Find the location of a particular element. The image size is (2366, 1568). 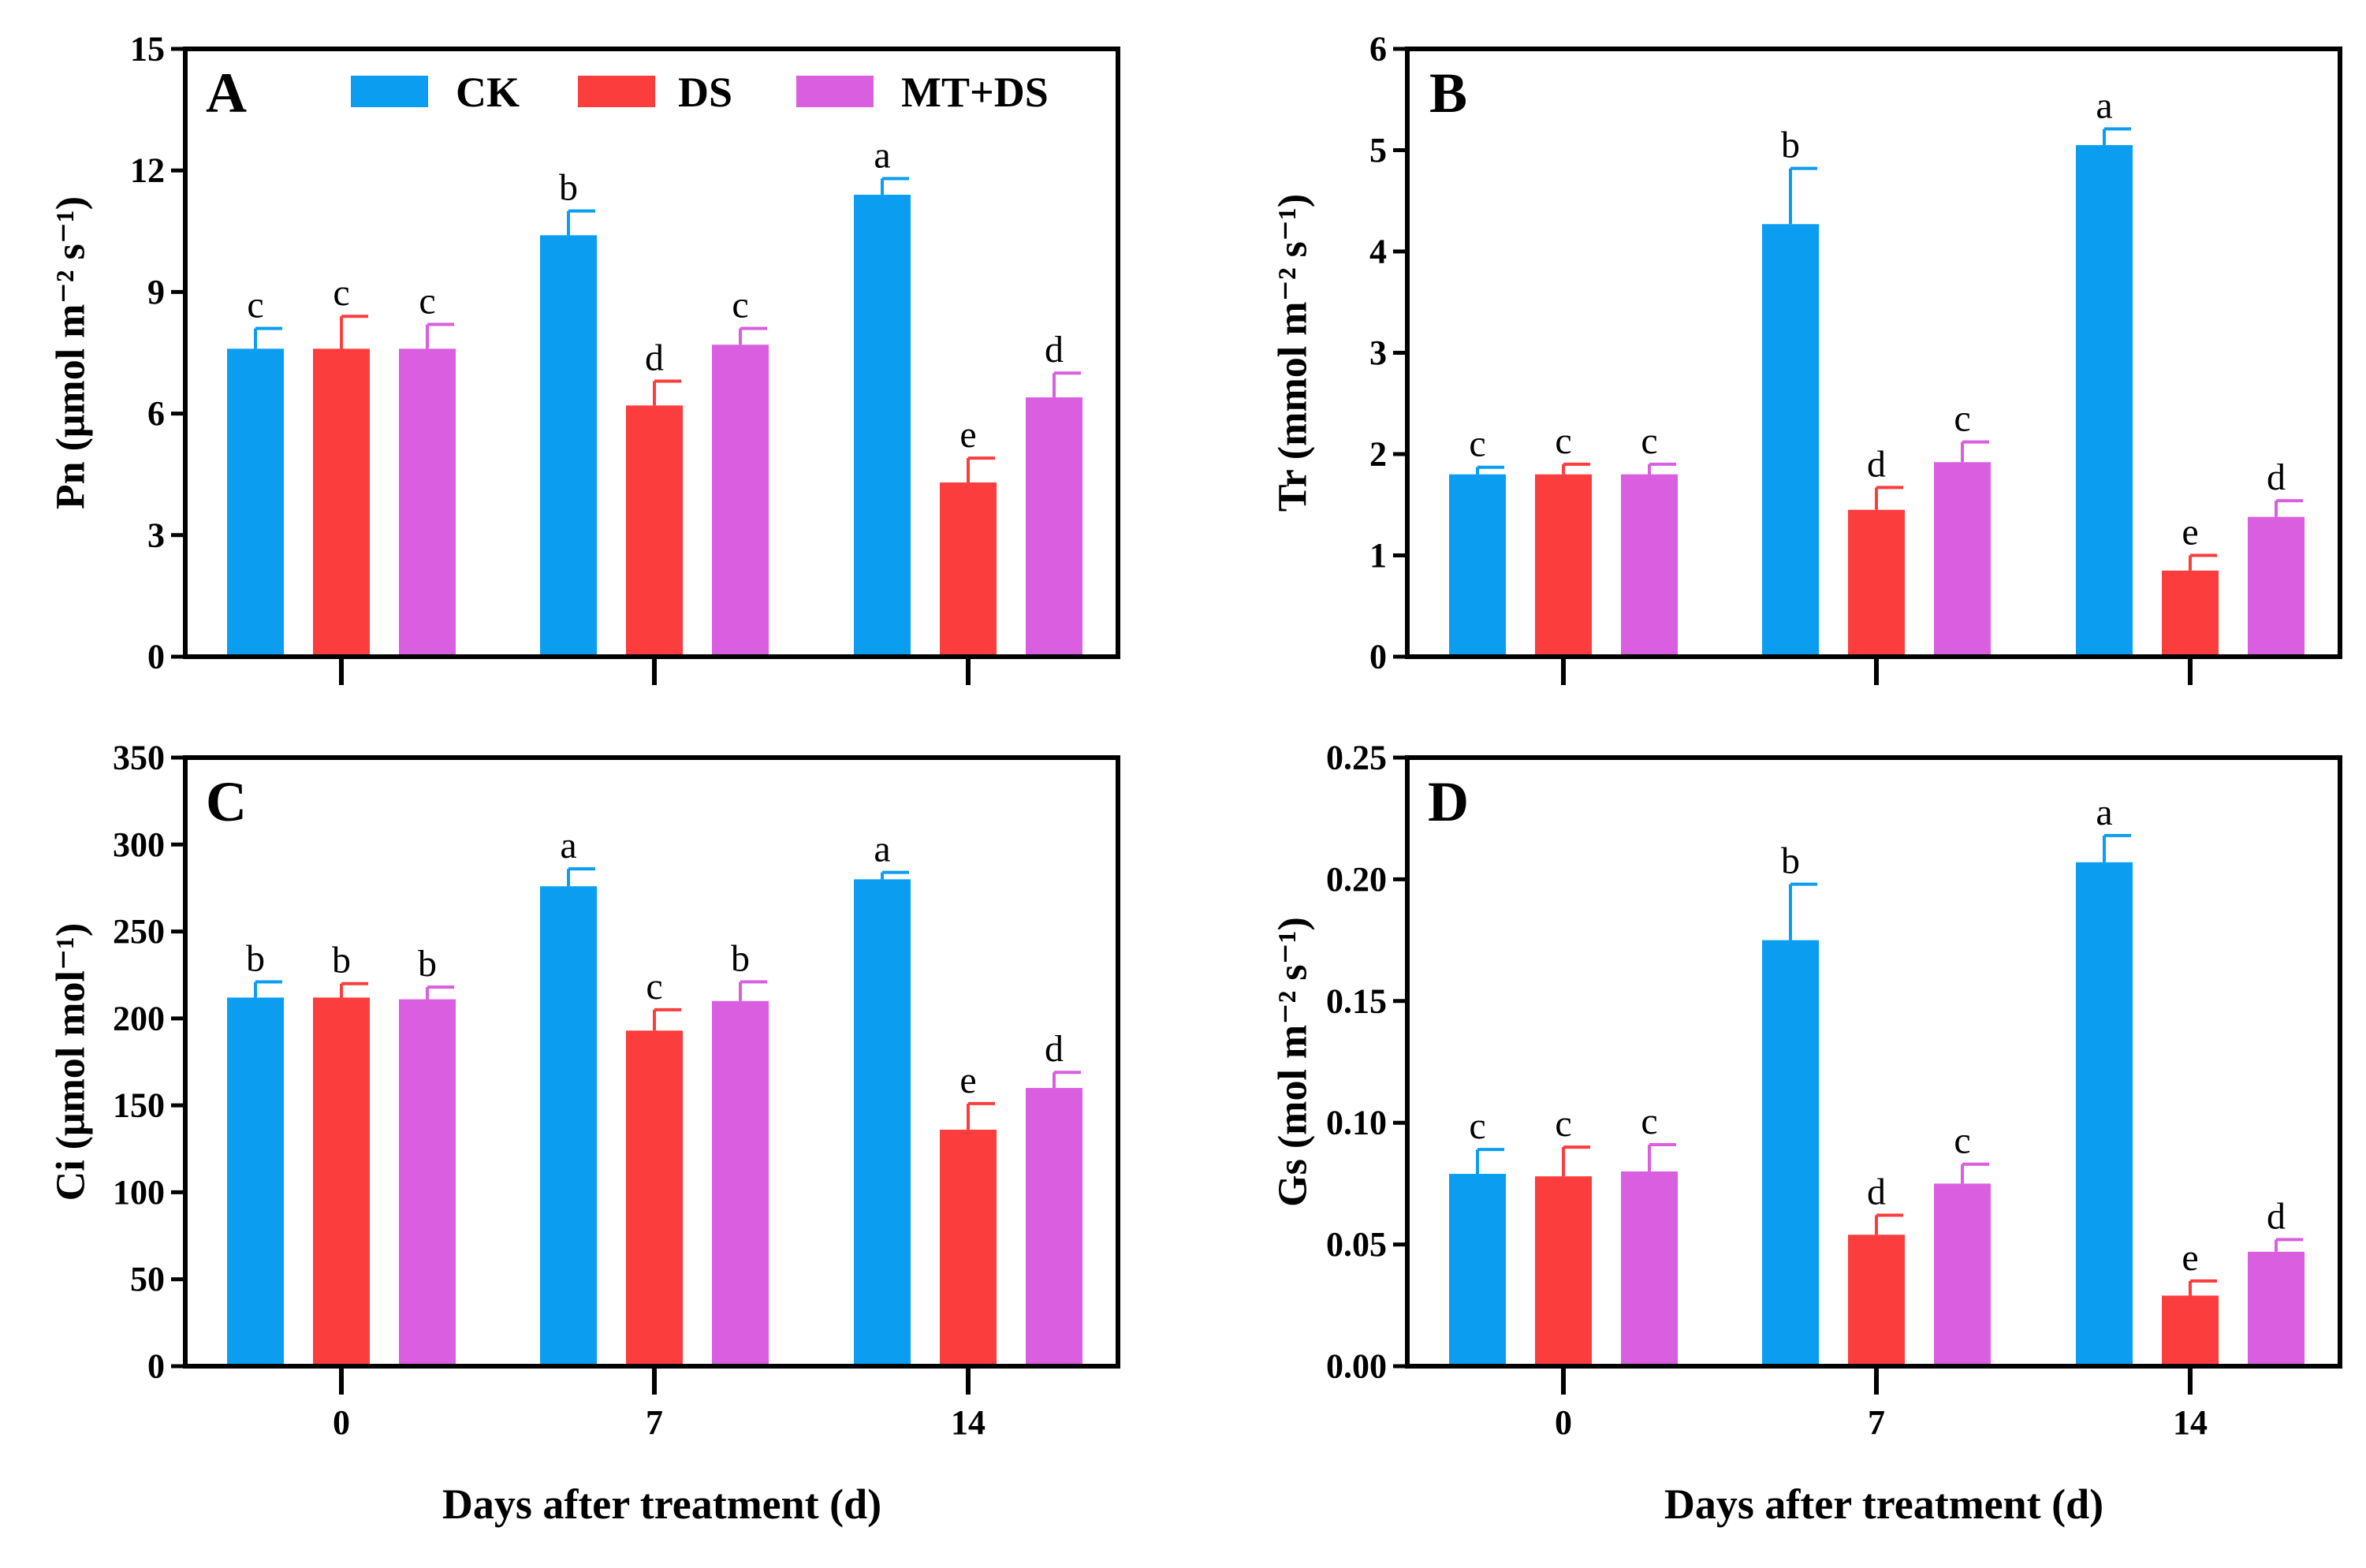

legend-label: CK is located at coordinates (488, 92).